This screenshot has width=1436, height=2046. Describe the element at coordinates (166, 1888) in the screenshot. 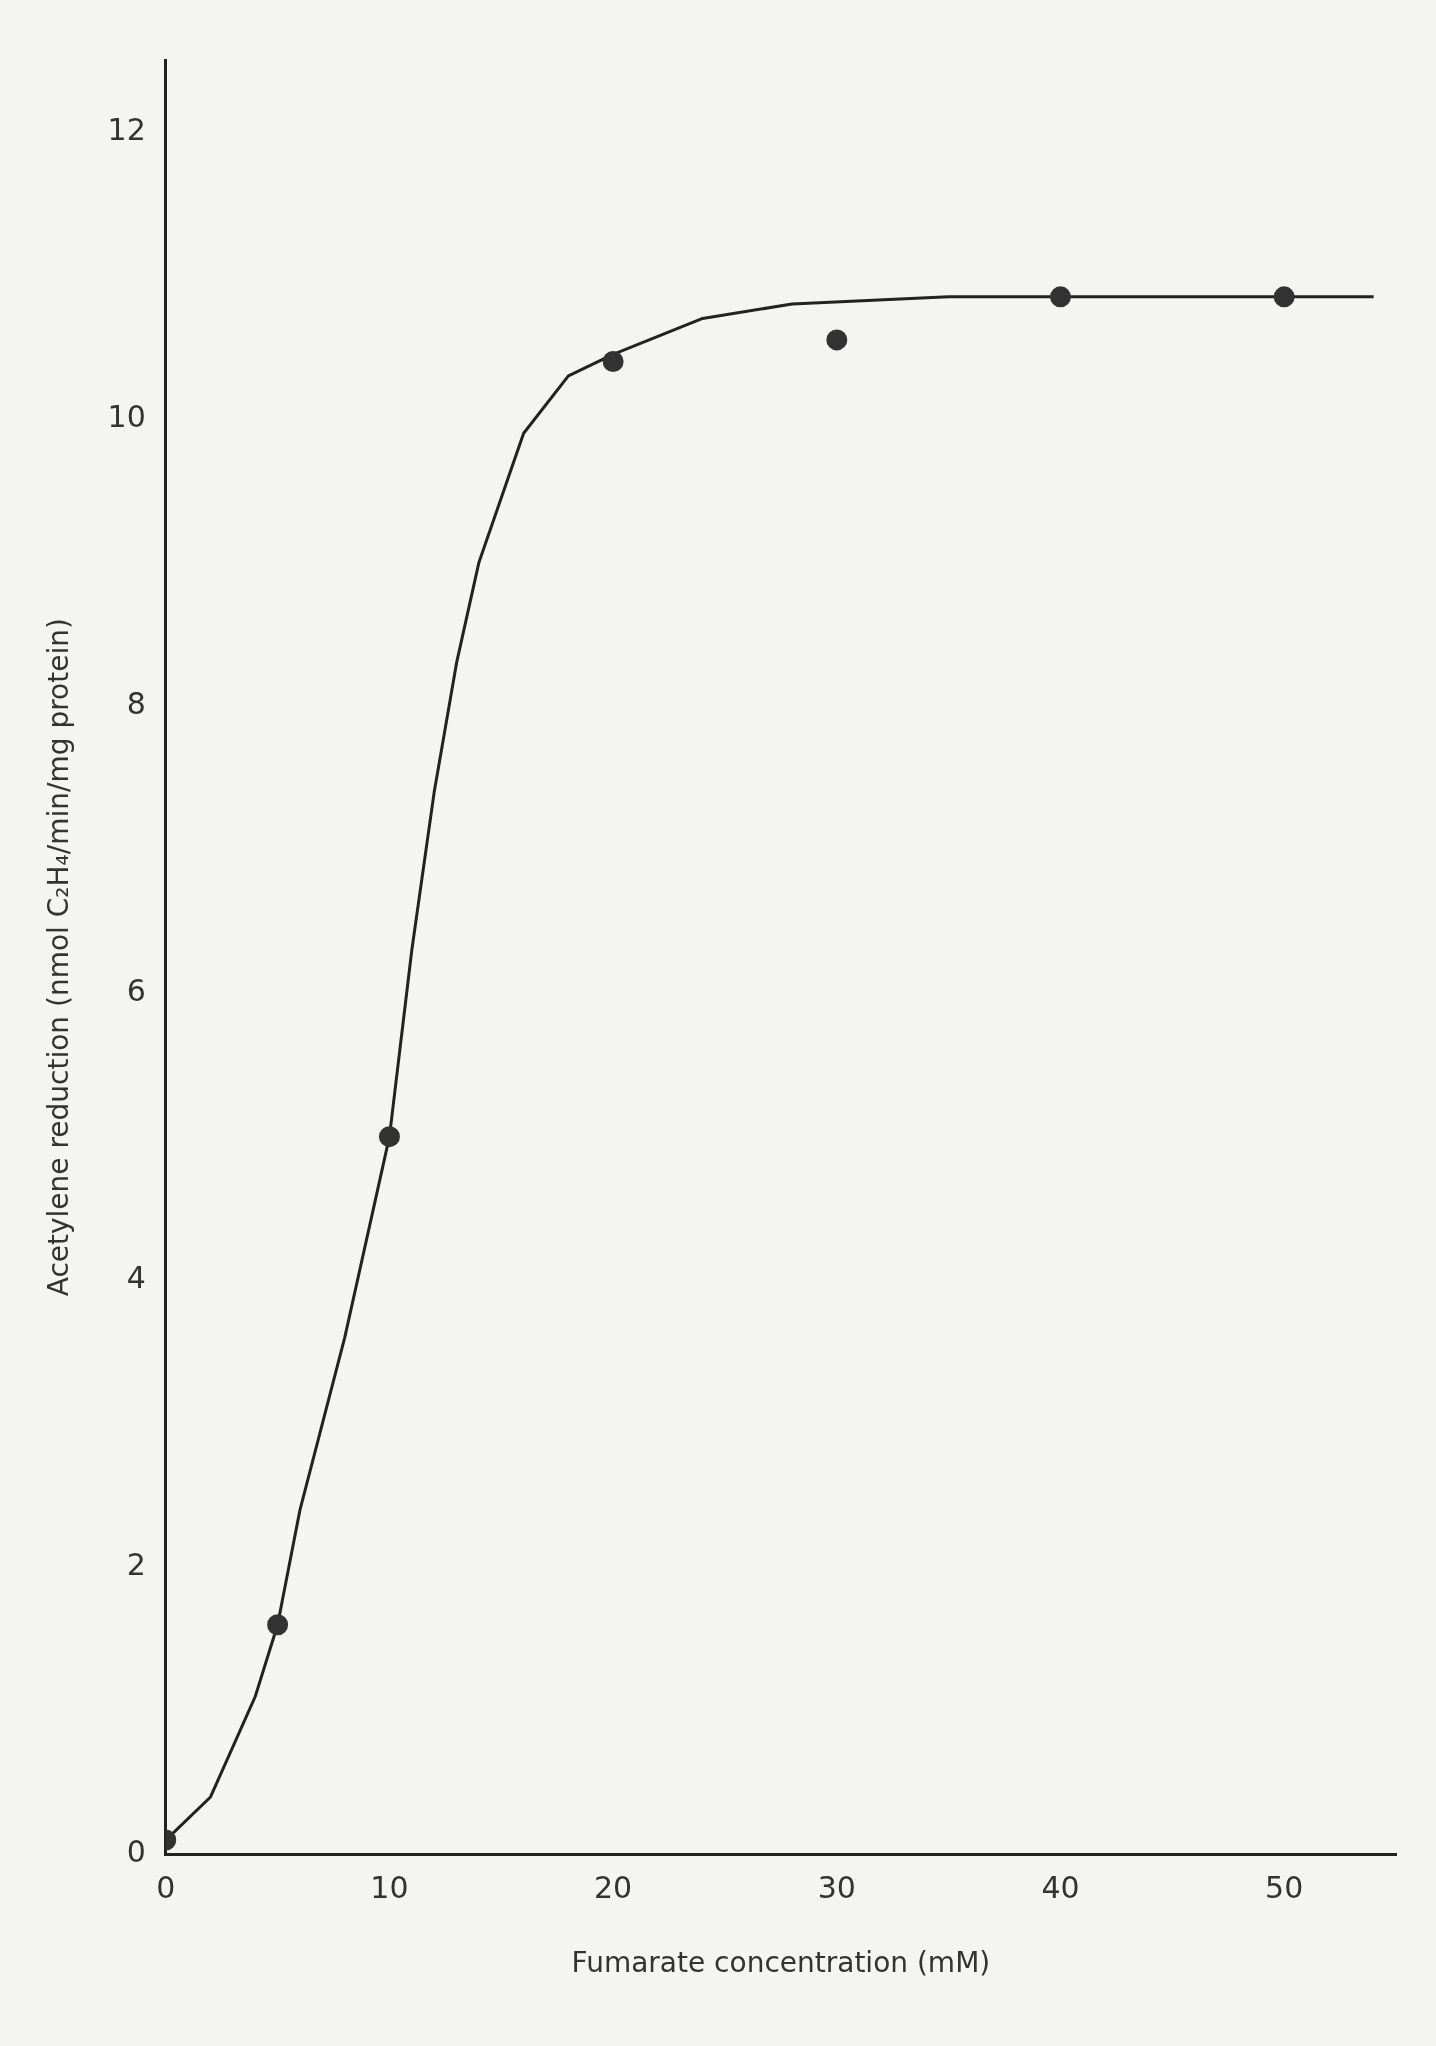

I see `x-tick-label: 0` at that location.